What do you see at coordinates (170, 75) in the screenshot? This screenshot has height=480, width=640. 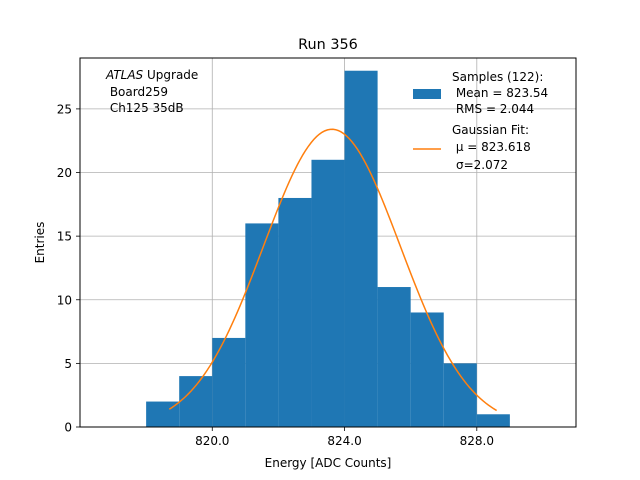 I see `annotation-upgrade: Upgrade` at bounding box center [170, 75].